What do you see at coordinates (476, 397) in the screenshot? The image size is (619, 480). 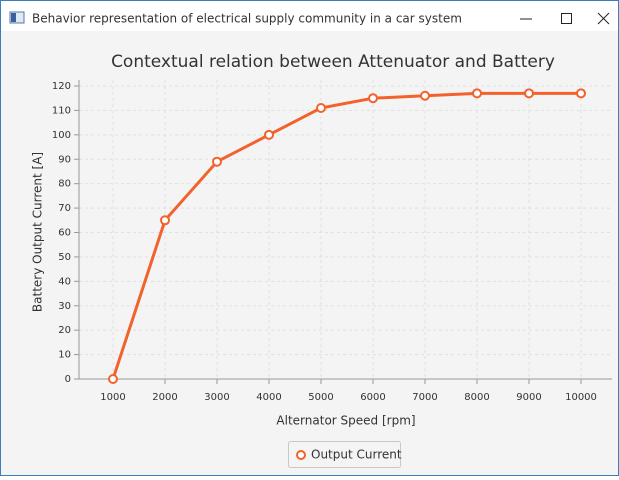 I see `x-tick-label: 8000` at bounding box center [476, 397].